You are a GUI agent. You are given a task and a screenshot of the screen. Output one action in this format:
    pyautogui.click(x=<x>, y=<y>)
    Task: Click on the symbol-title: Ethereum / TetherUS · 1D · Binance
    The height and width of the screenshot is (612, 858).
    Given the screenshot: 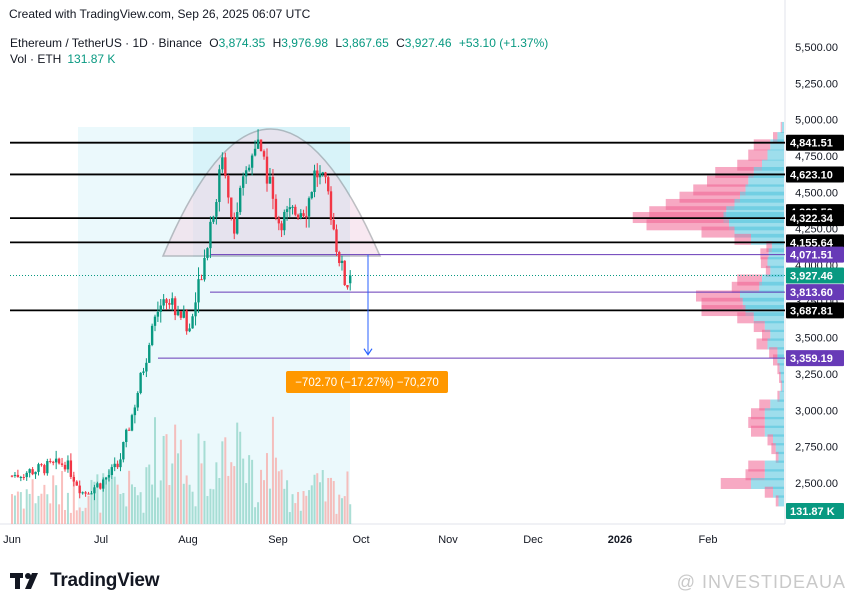 What is the action you would take?
    pyautogui.click(x=106, y=43)
    